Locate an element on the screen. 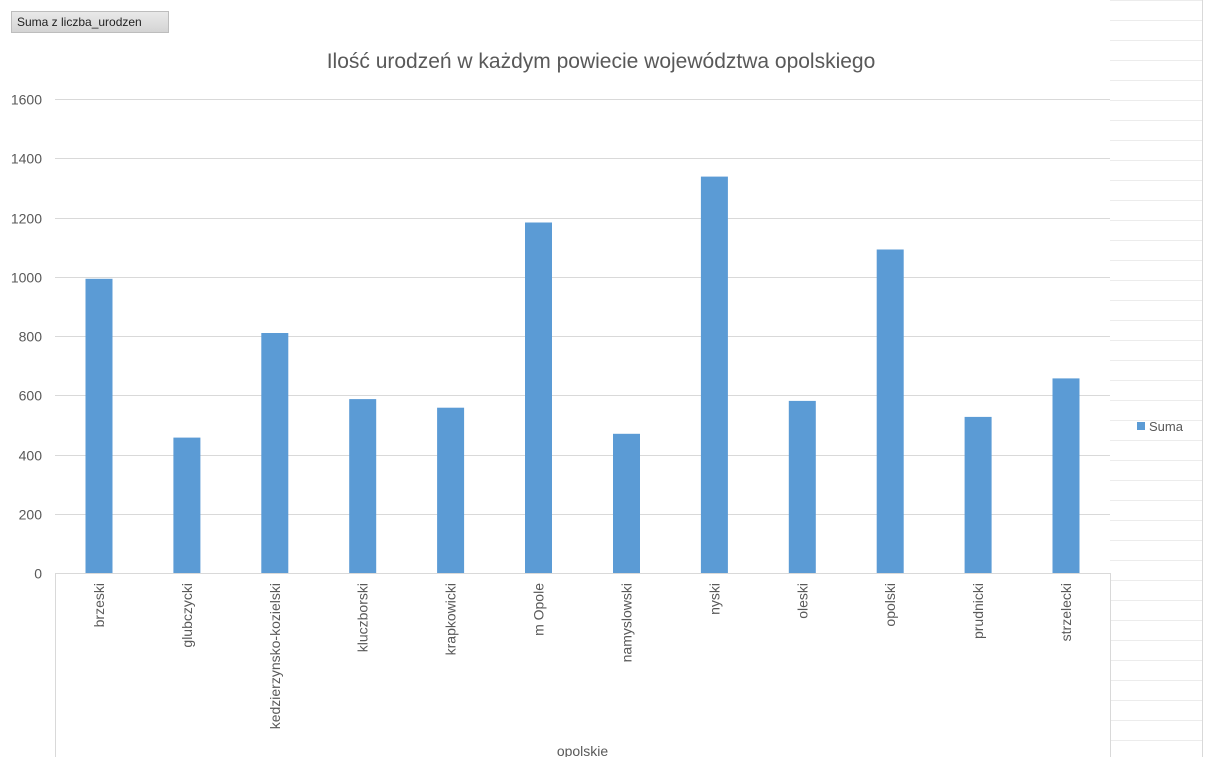  x-category-label: kedzierzynsko-kozielski is located at coordinates (275, 656).